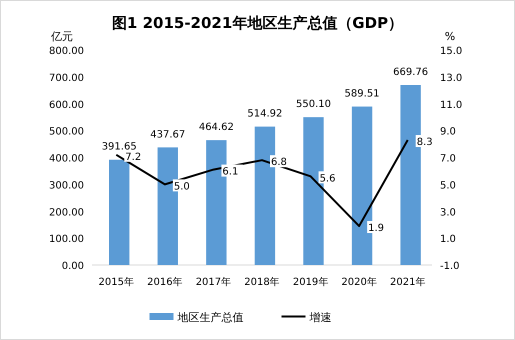 The width and height of the screenshot is (515, 340). Describe the element at coordinates (258, 23) in the screenshot. I see `chart-title: 图1 2015-2021年地区生产总值（GDP）` at that location.